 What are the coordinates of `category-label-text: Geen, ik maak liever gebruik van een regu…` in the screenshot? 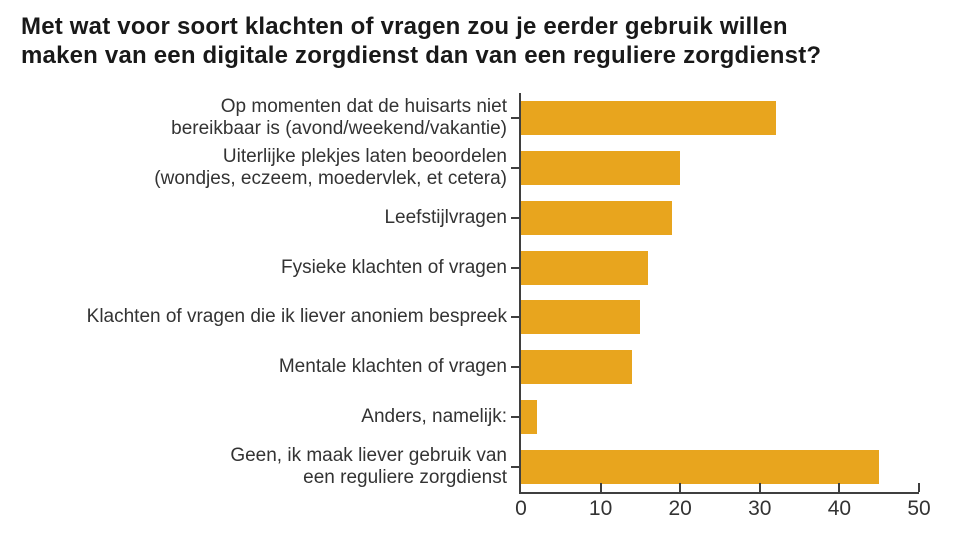 It's located at (368, 467).